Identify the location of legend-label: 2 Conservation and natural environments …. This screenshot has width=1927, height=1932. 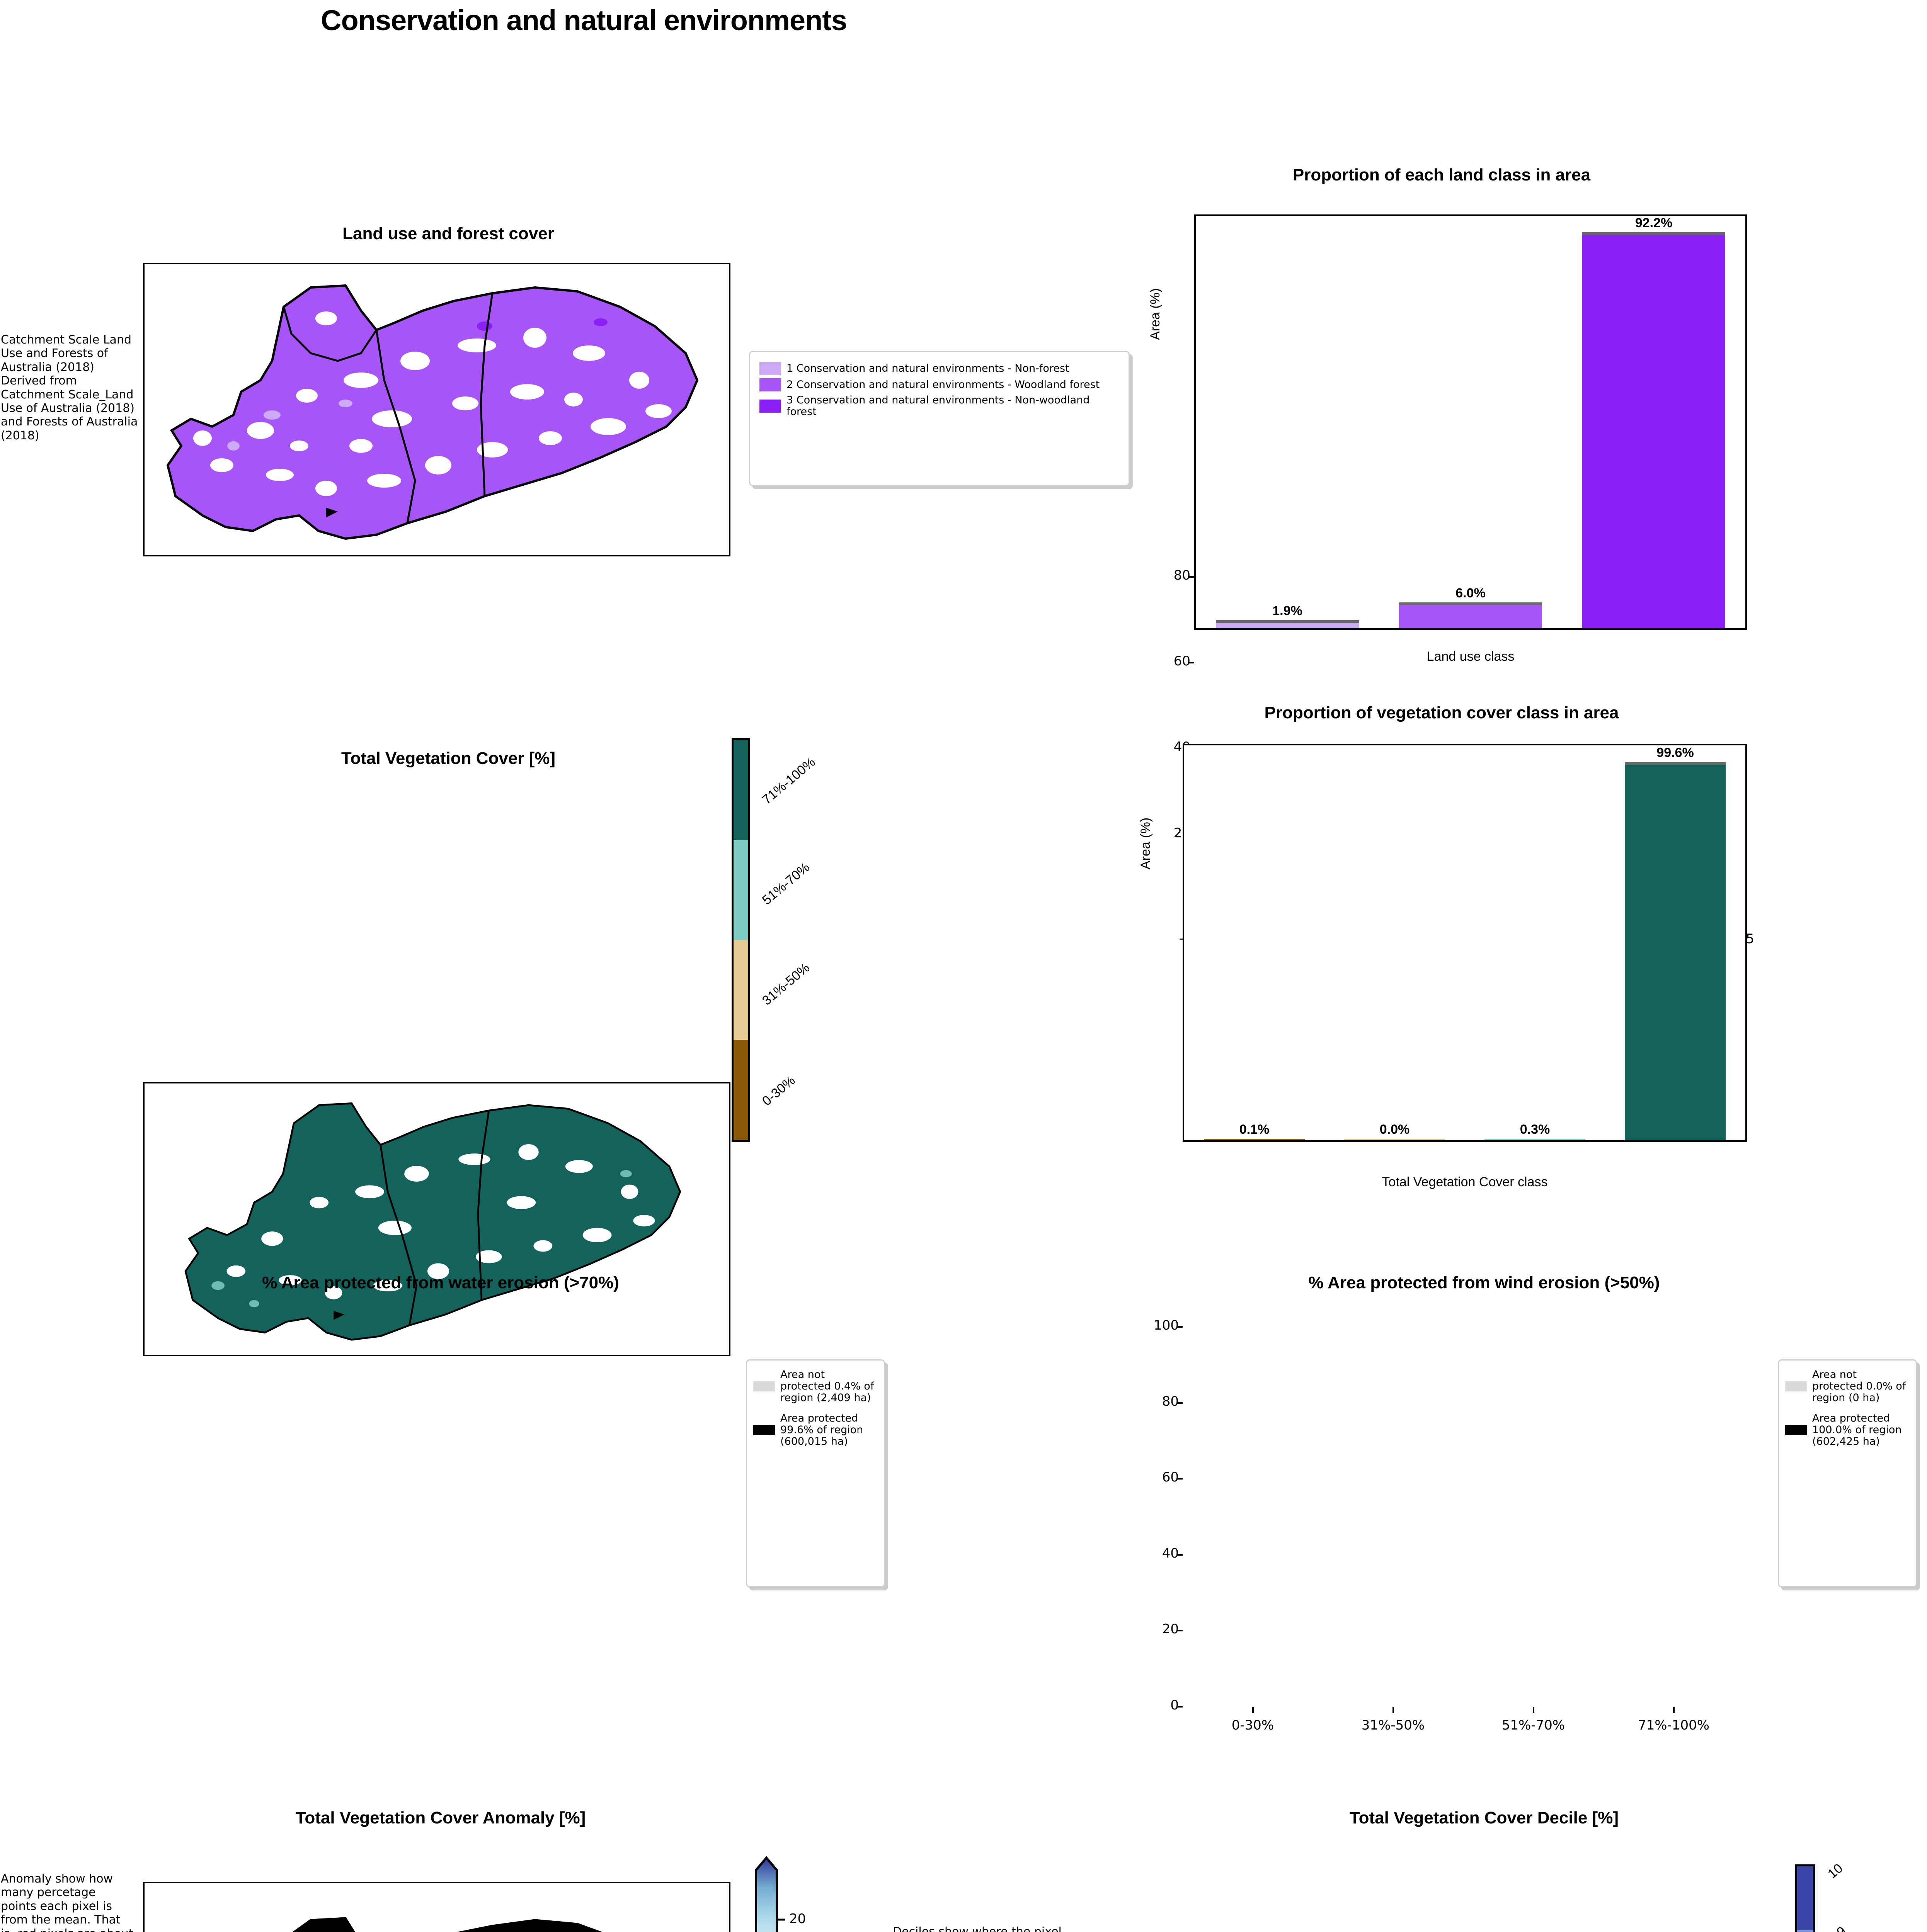
(943, 385).